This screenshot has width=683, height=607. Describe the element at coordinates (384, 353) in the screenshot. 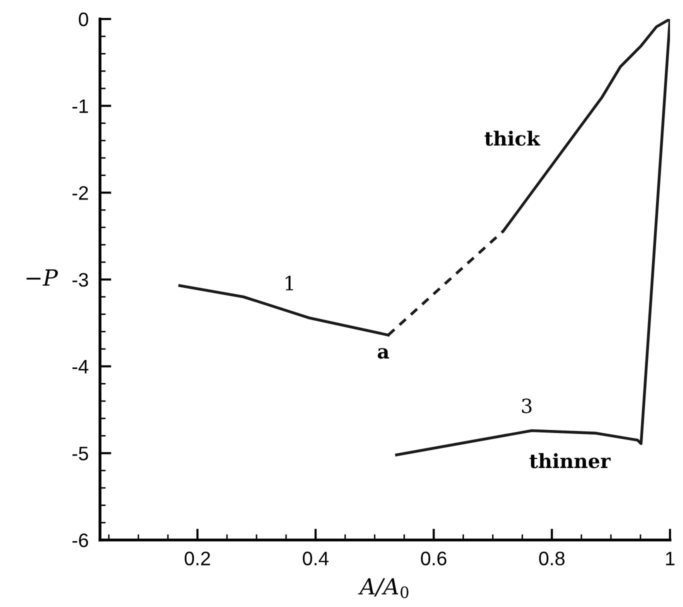

I see `annotation: a` at that location.